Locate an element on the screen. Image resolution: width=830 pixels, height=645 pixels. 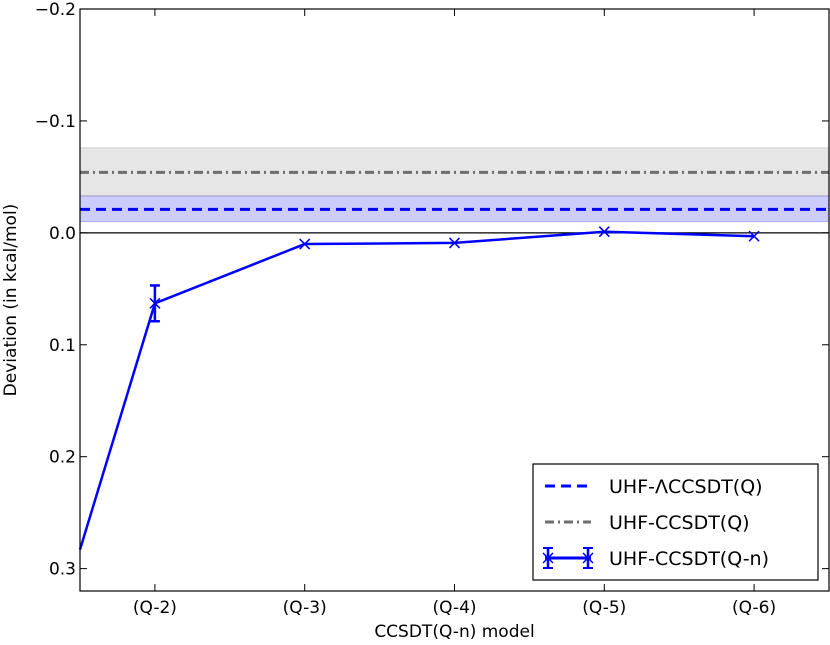
y-tick-label: 0.2 is located at coordinates (62, 458).